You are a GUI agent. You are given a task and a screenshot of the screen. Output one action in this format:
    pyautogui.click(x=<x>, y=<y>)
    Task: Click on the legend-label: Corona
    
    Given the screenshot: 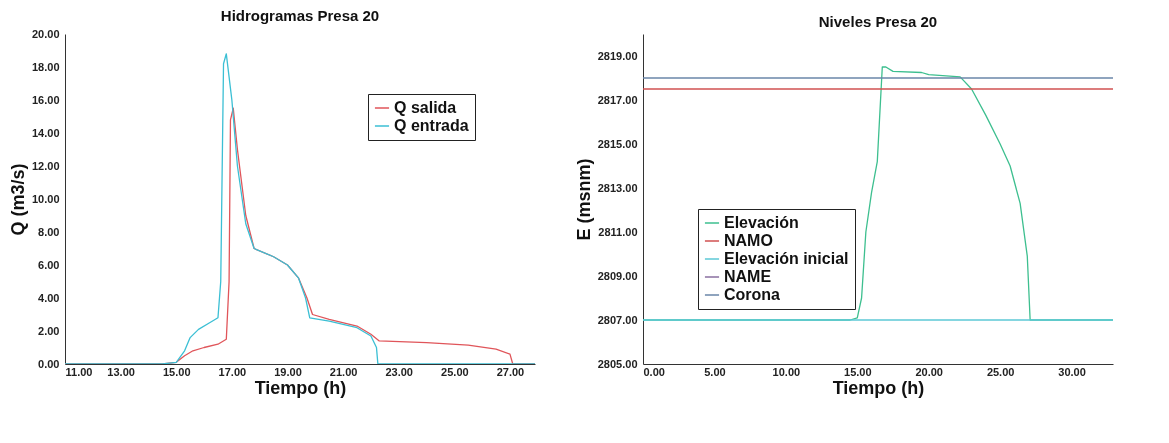 What is the action you would take?
    pyautogui.click(x=752, y=294)
    